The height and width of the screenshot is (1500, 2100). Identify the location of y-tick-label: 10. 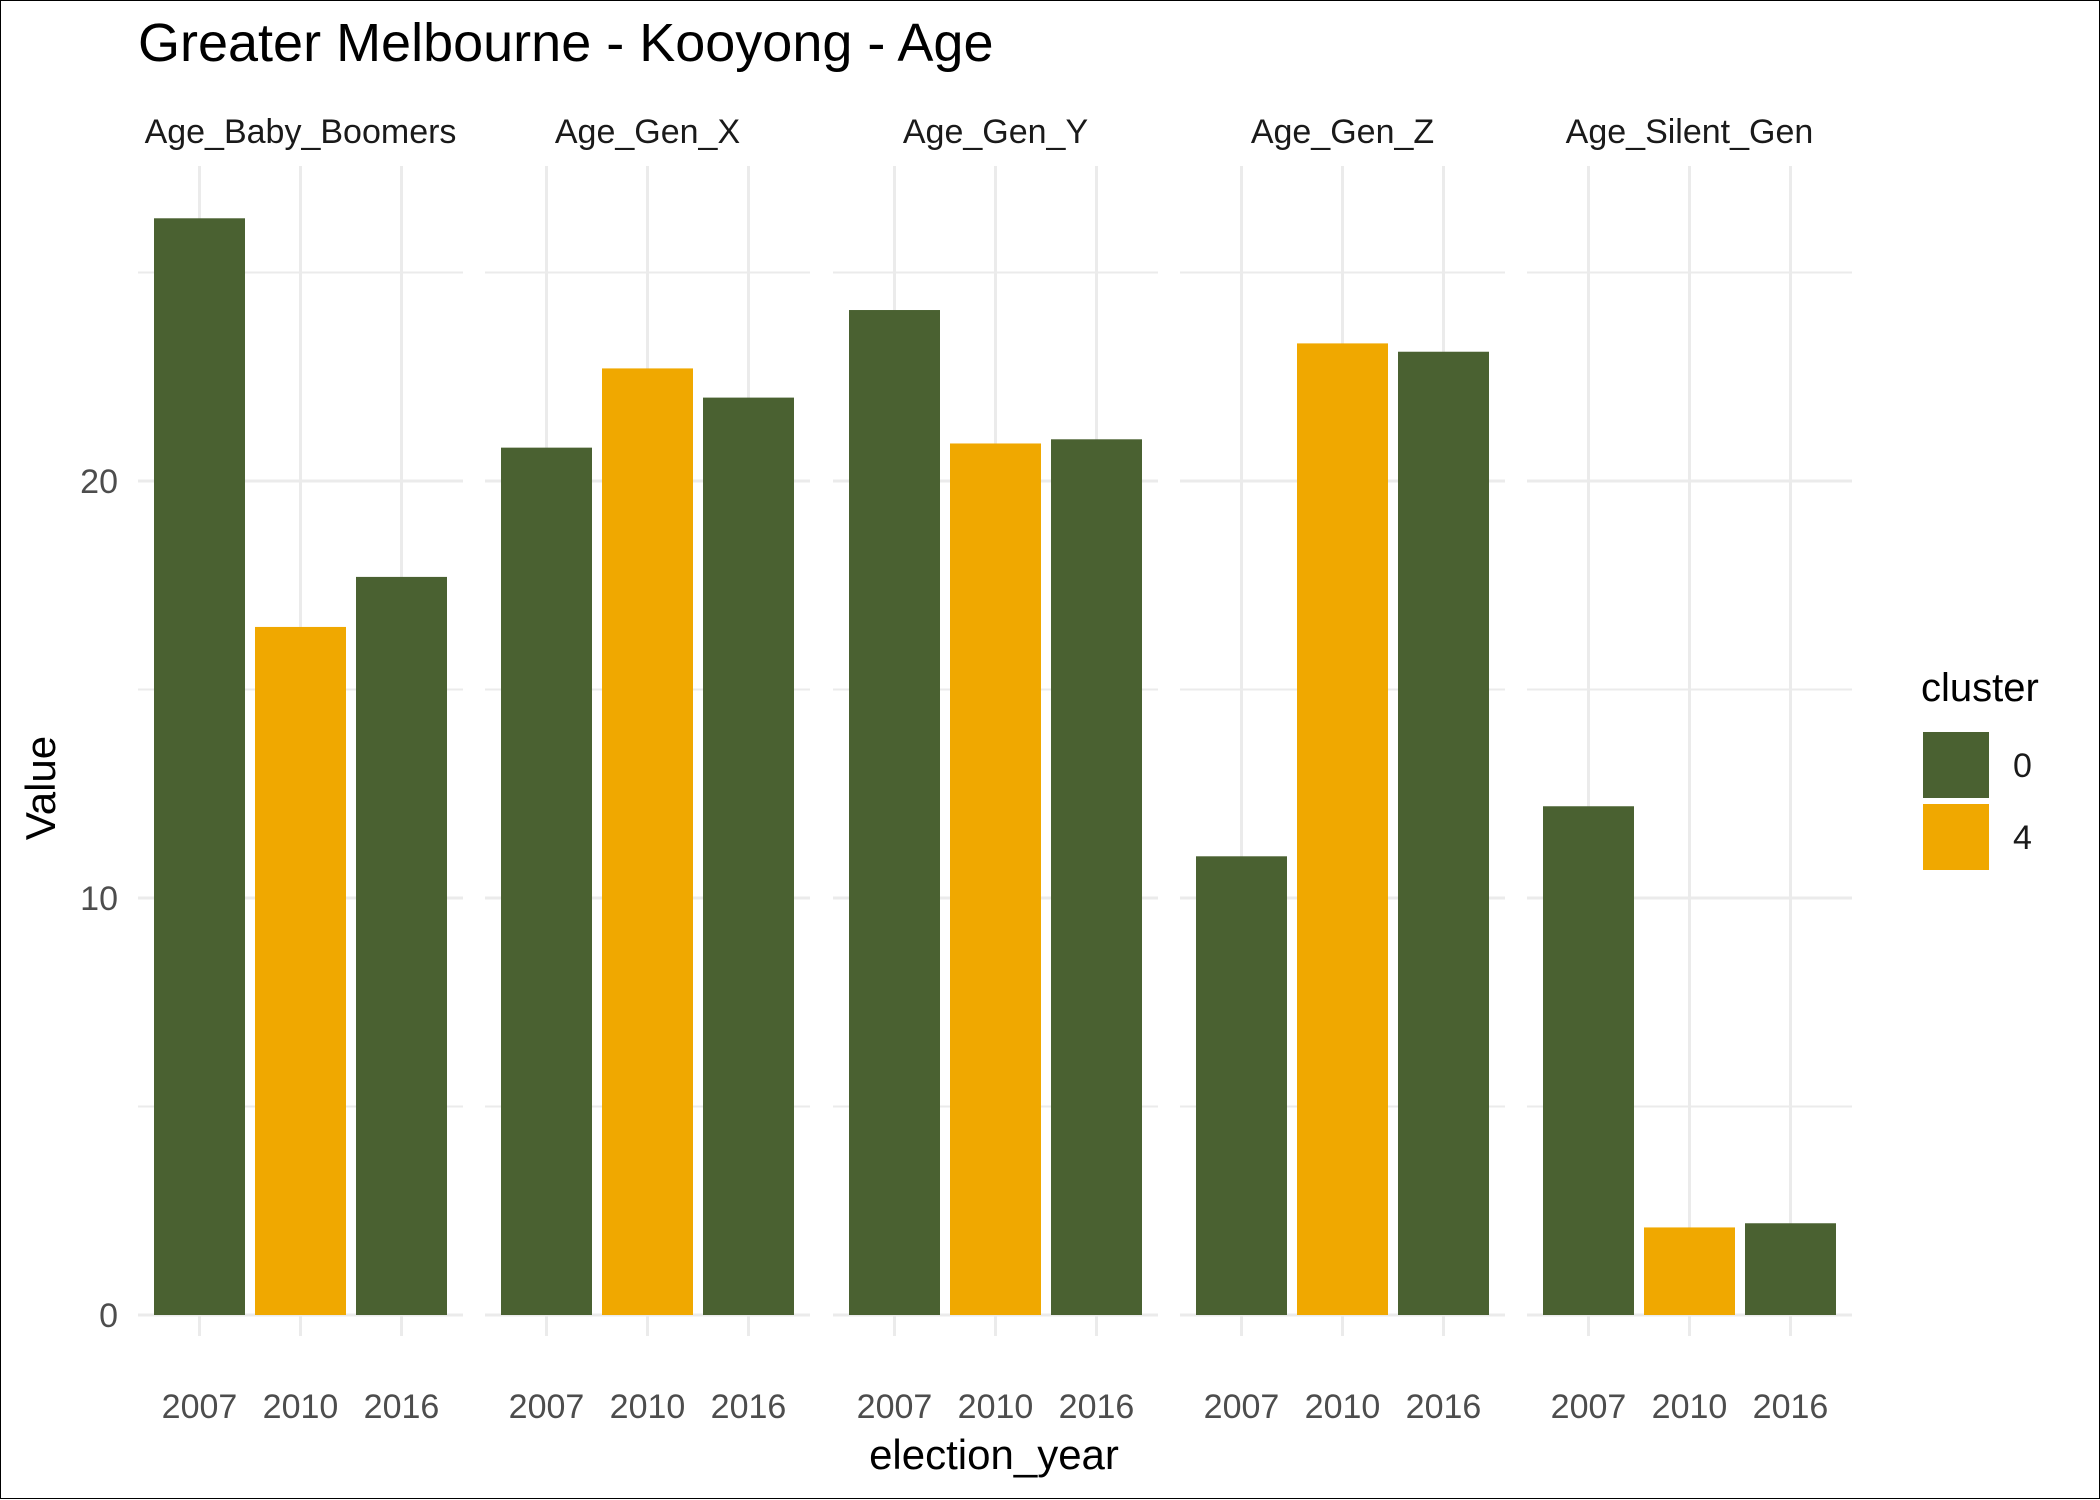
(99, 899).